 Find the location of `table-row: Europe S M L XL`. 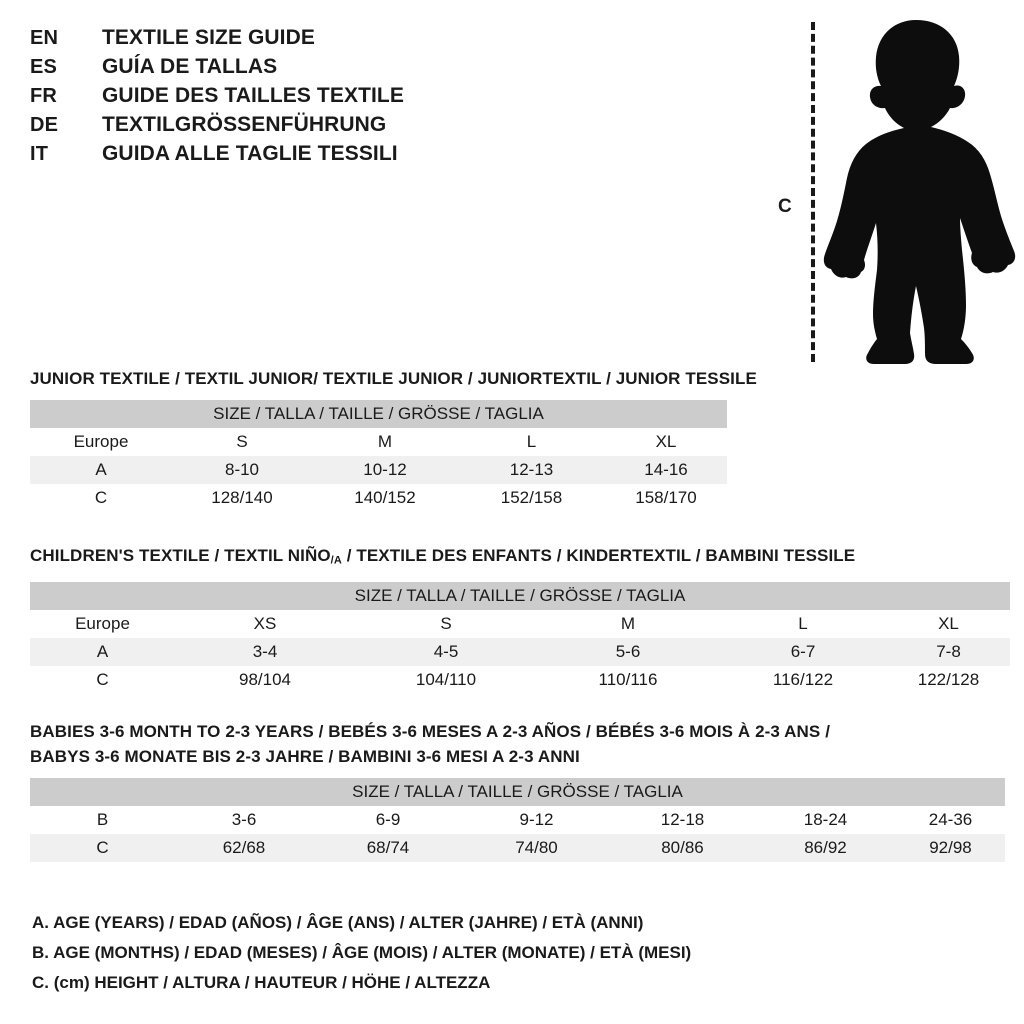

table-row: Europe S M L XL is located at coordinates (378, 442).